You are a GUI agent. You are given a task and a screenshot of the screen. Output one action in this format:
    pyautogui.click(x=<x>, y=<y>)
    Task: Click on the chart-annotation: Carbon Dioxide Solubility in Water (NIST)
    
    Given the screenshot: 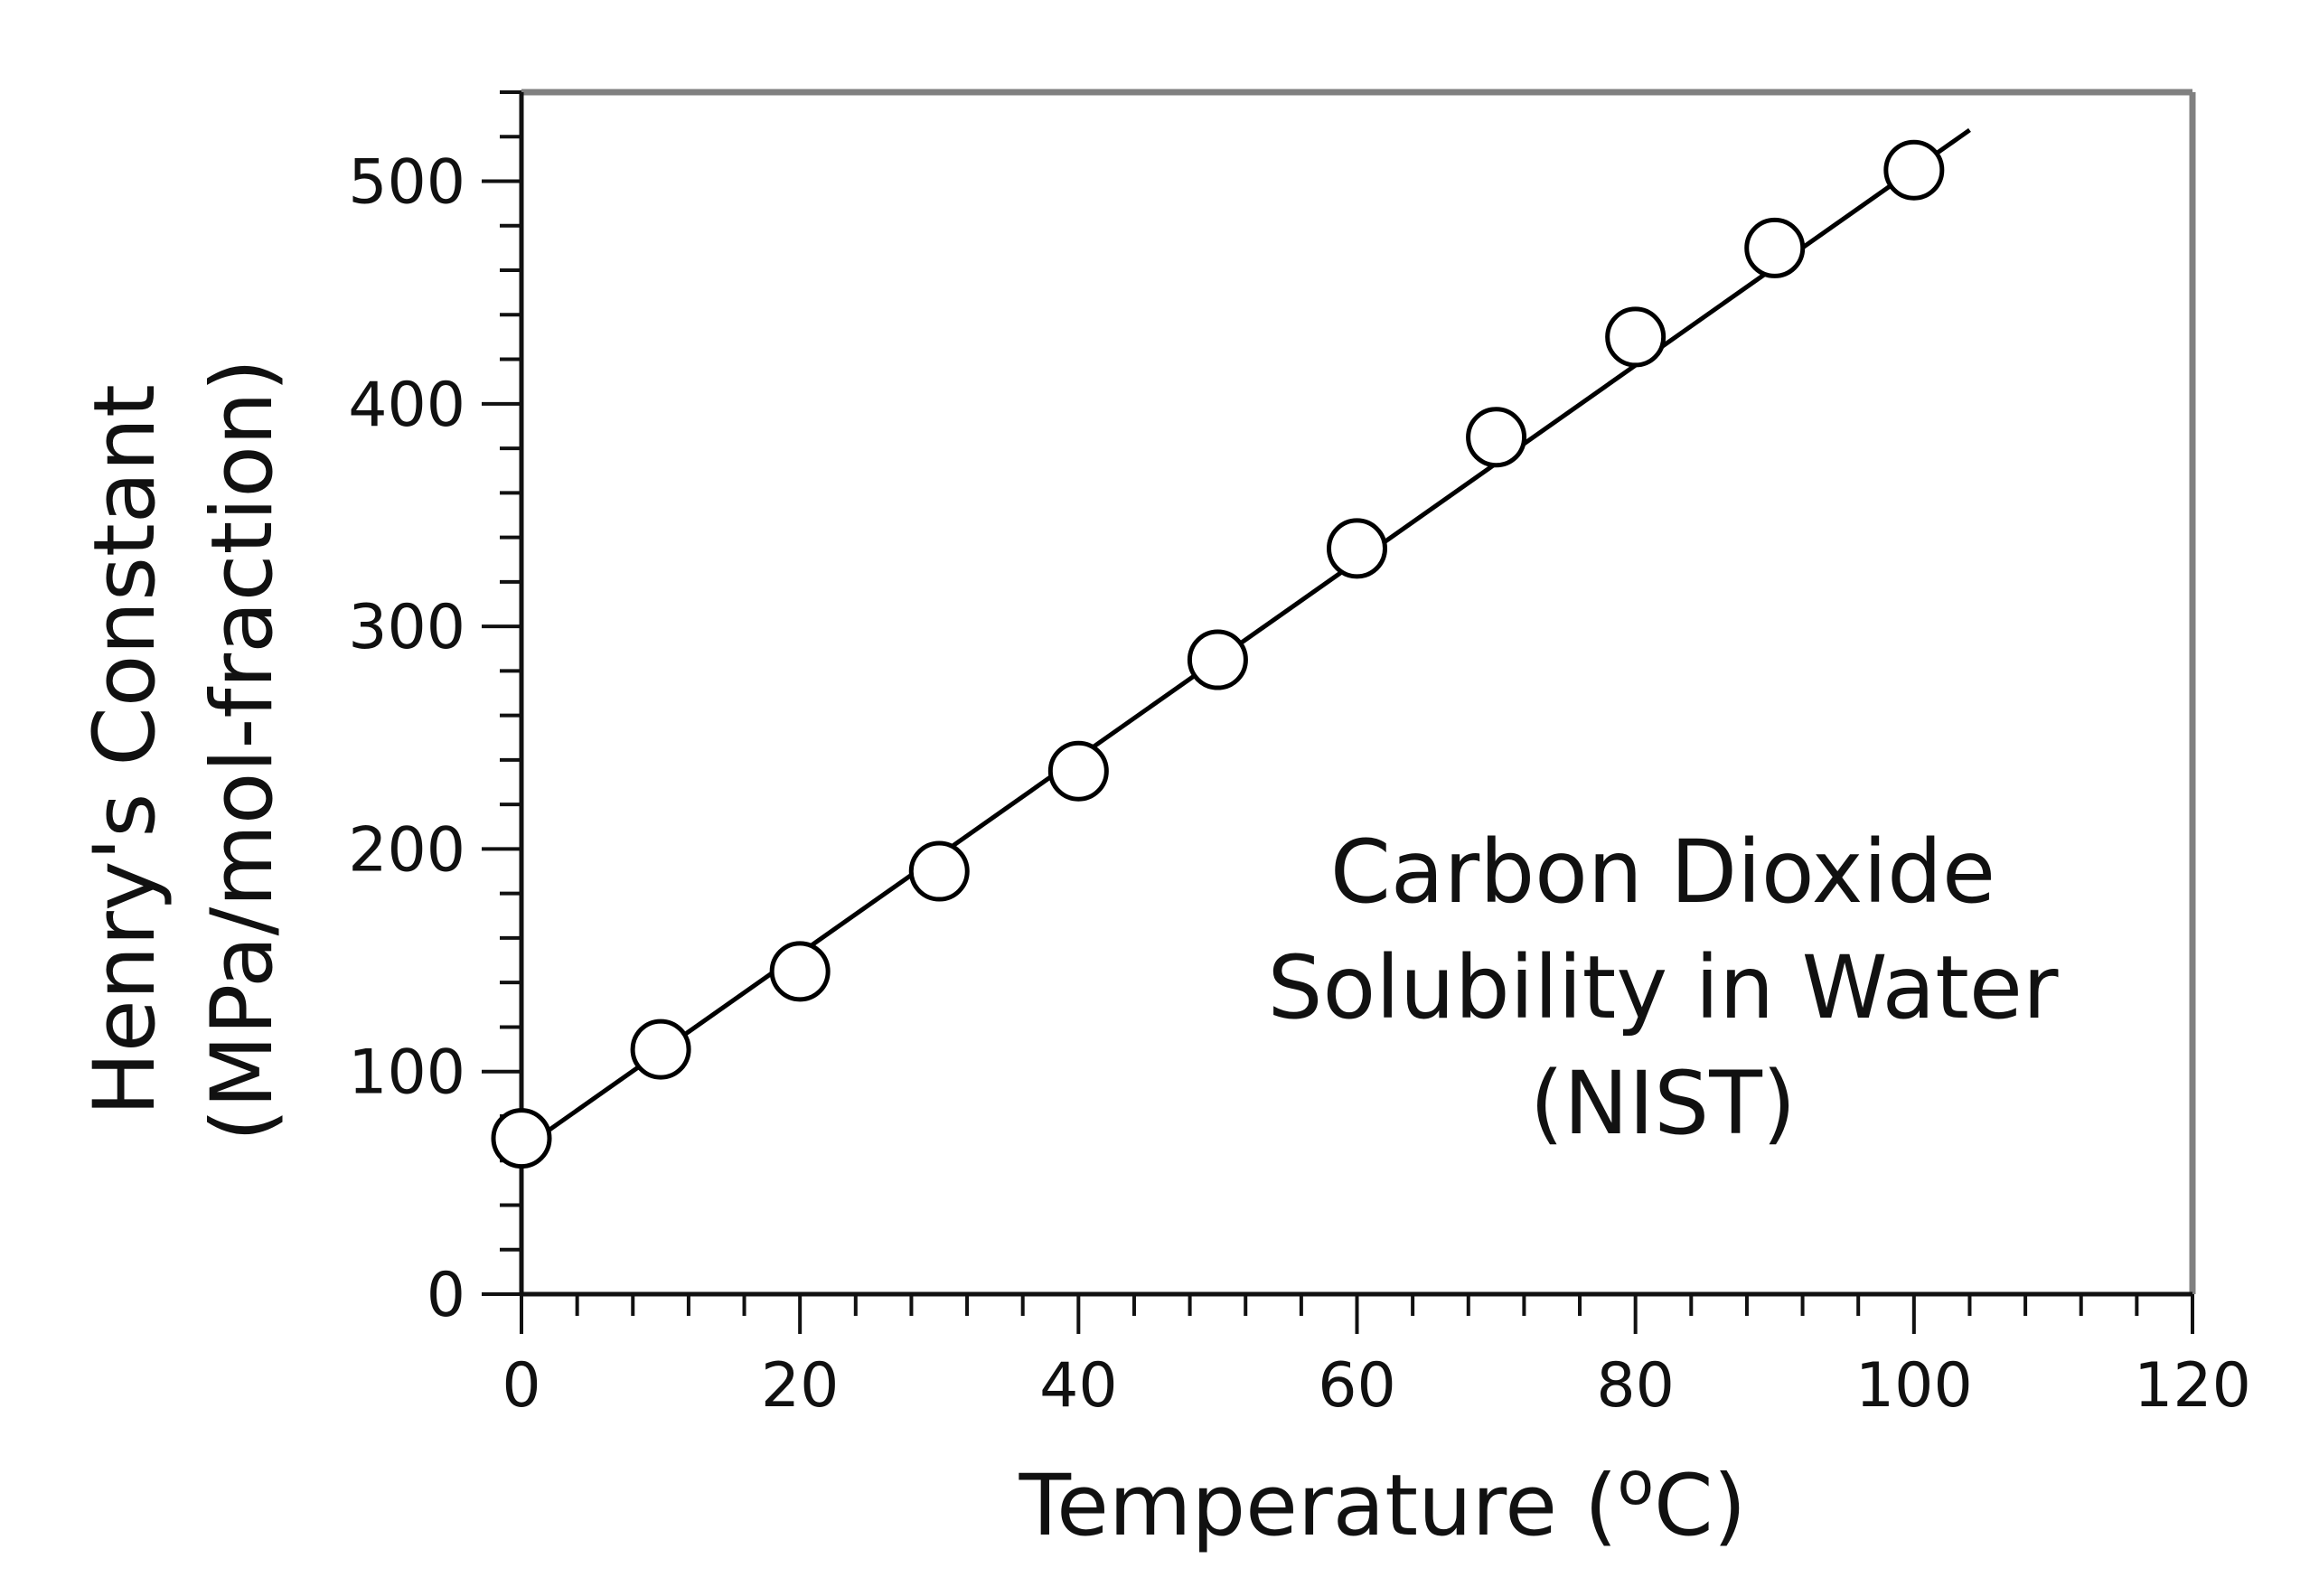 What is the action you would take?
    pyautogui.click(x=1663, y=987)
    